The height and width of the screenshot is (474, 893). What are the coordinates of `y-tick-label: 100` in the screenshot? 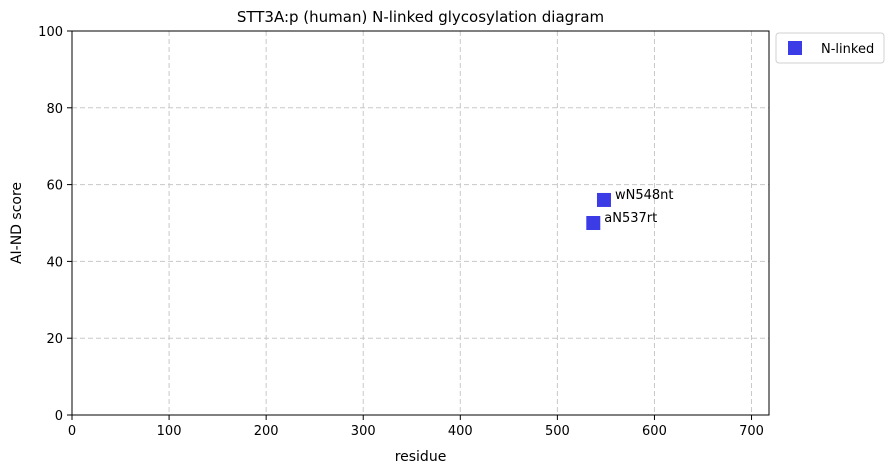 It's located at (50, 32).